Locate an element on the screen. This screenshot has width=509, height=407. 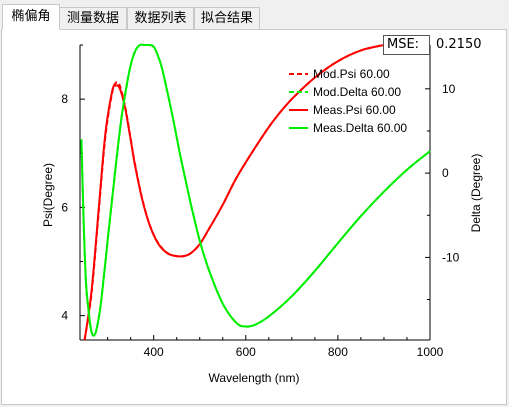
tab-measured-data: 测量数据 is located at coordinates (93, 18).